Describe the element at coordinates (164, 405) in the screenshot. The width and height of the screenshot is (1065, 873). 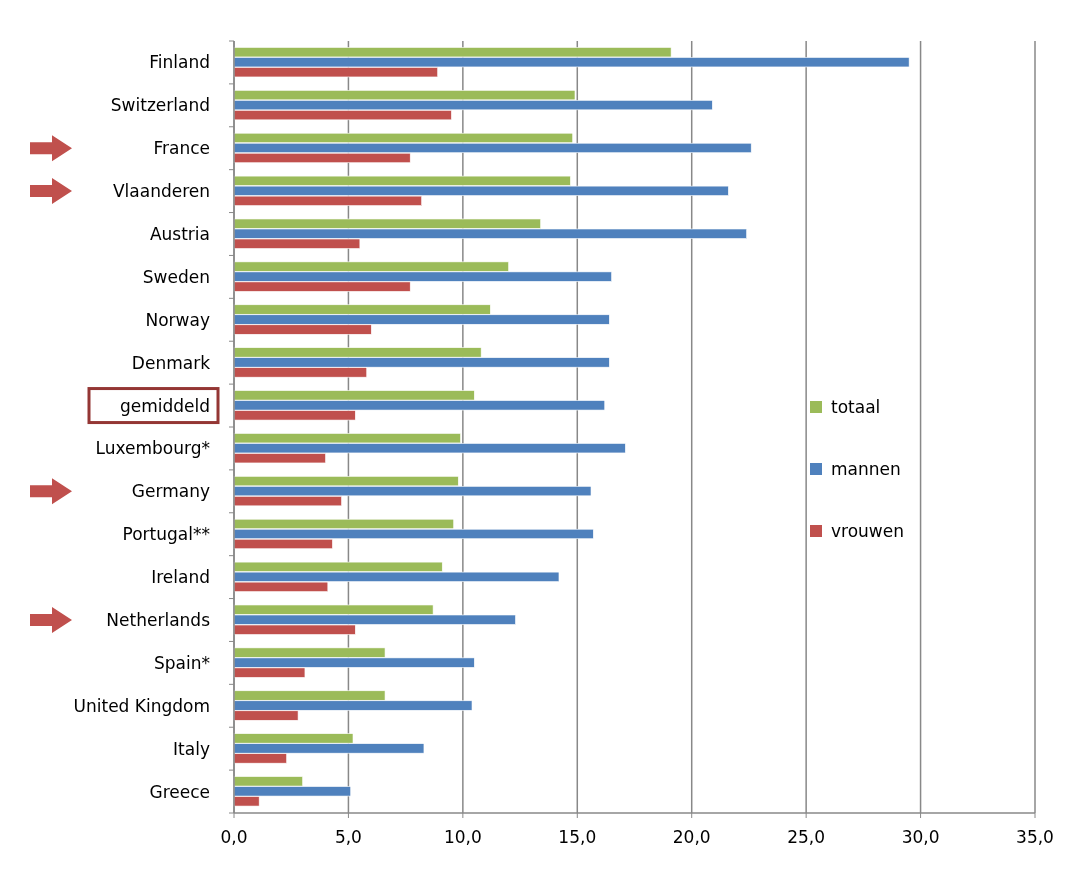
I see `y-tick-label: gemiddeld` at that location.